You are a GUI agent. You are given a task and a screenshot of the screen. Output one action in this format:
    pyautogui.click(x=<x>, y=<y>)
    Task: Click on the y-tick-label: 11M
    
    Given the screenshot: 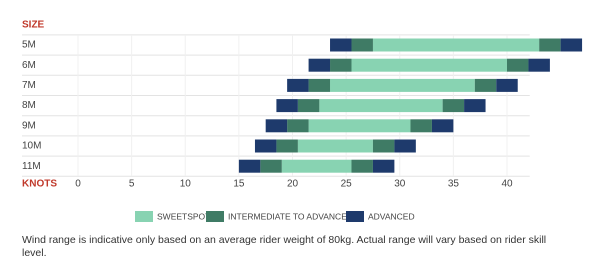 What is the action you would take?
    pyautogui.click(x=31, y=166)
    